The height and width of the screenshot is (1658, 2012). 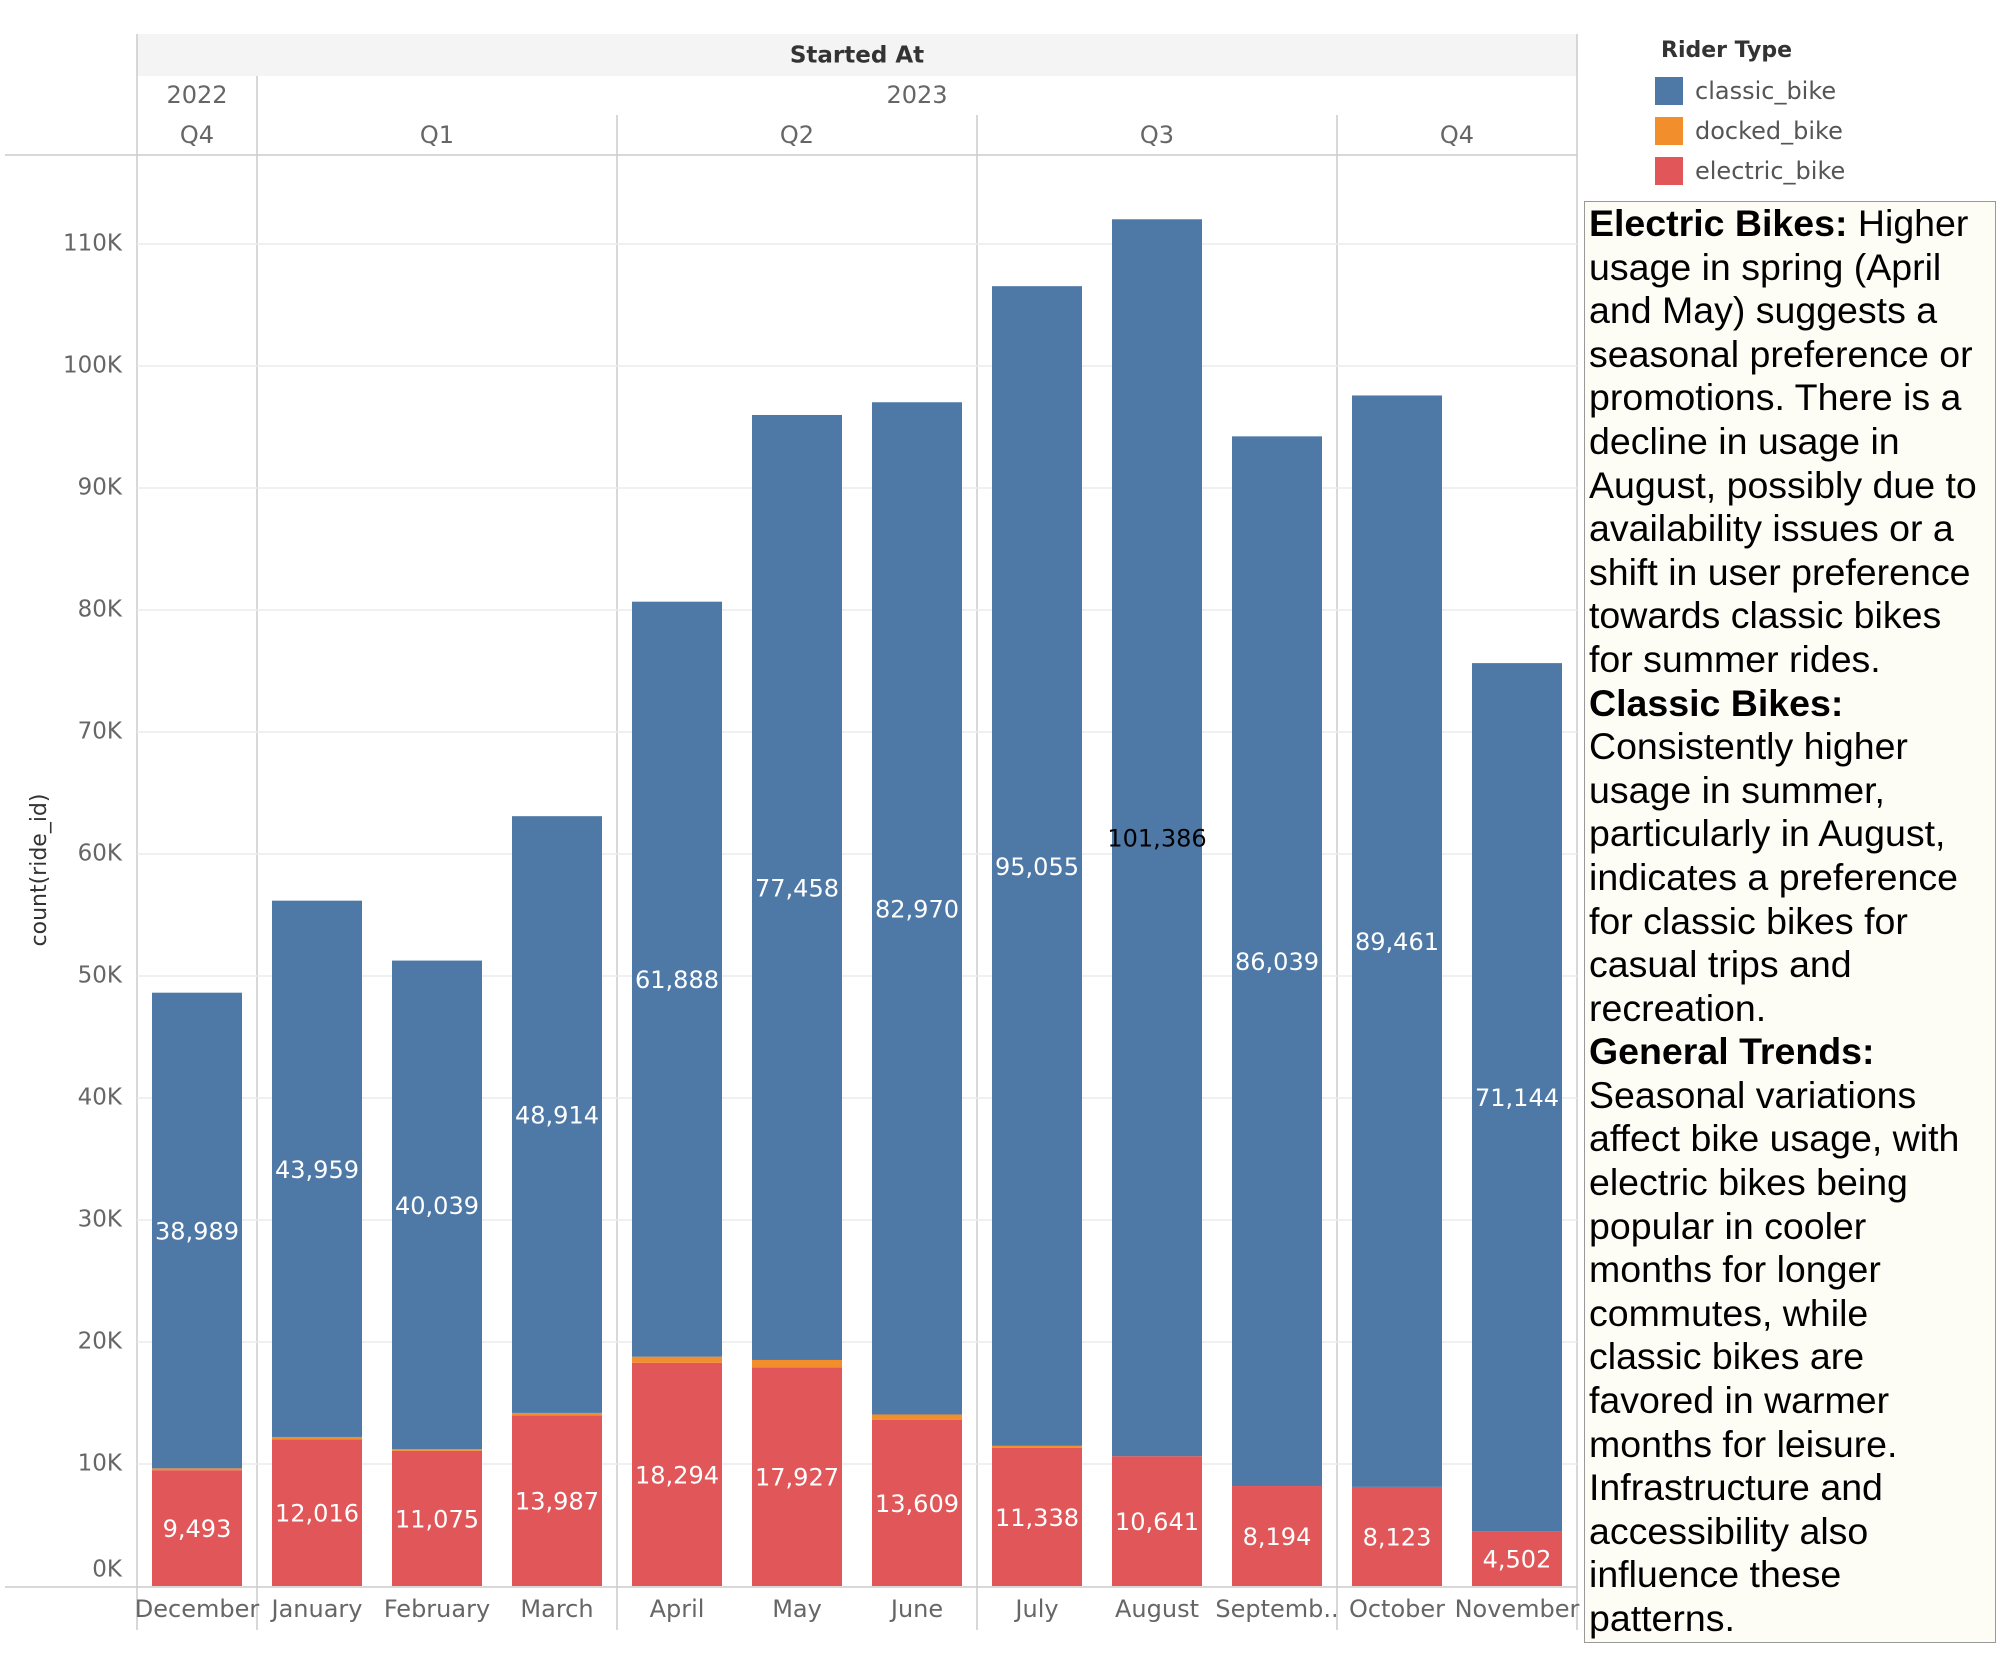 I want to click on quarter-label-0: Q4, so click(x=197, y=135).